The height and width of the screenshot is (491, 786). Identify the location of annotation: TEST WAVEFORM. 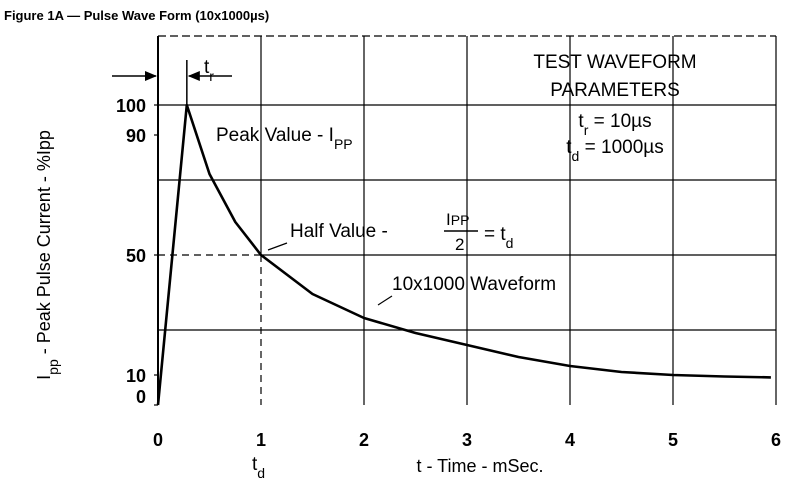
(614, 62).